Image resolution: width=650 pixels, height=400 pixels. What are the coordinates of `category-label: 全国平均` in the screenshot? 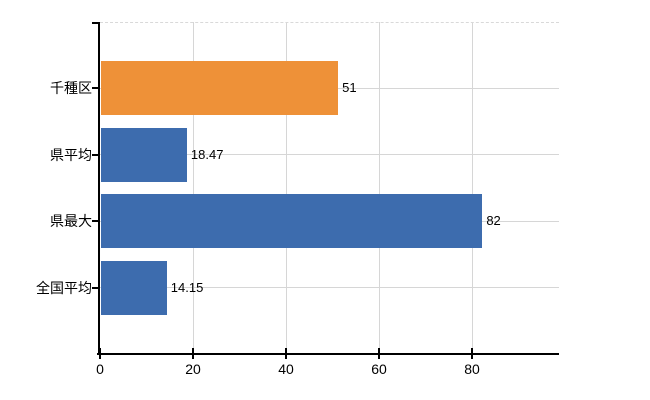 It's located at (64, 287).